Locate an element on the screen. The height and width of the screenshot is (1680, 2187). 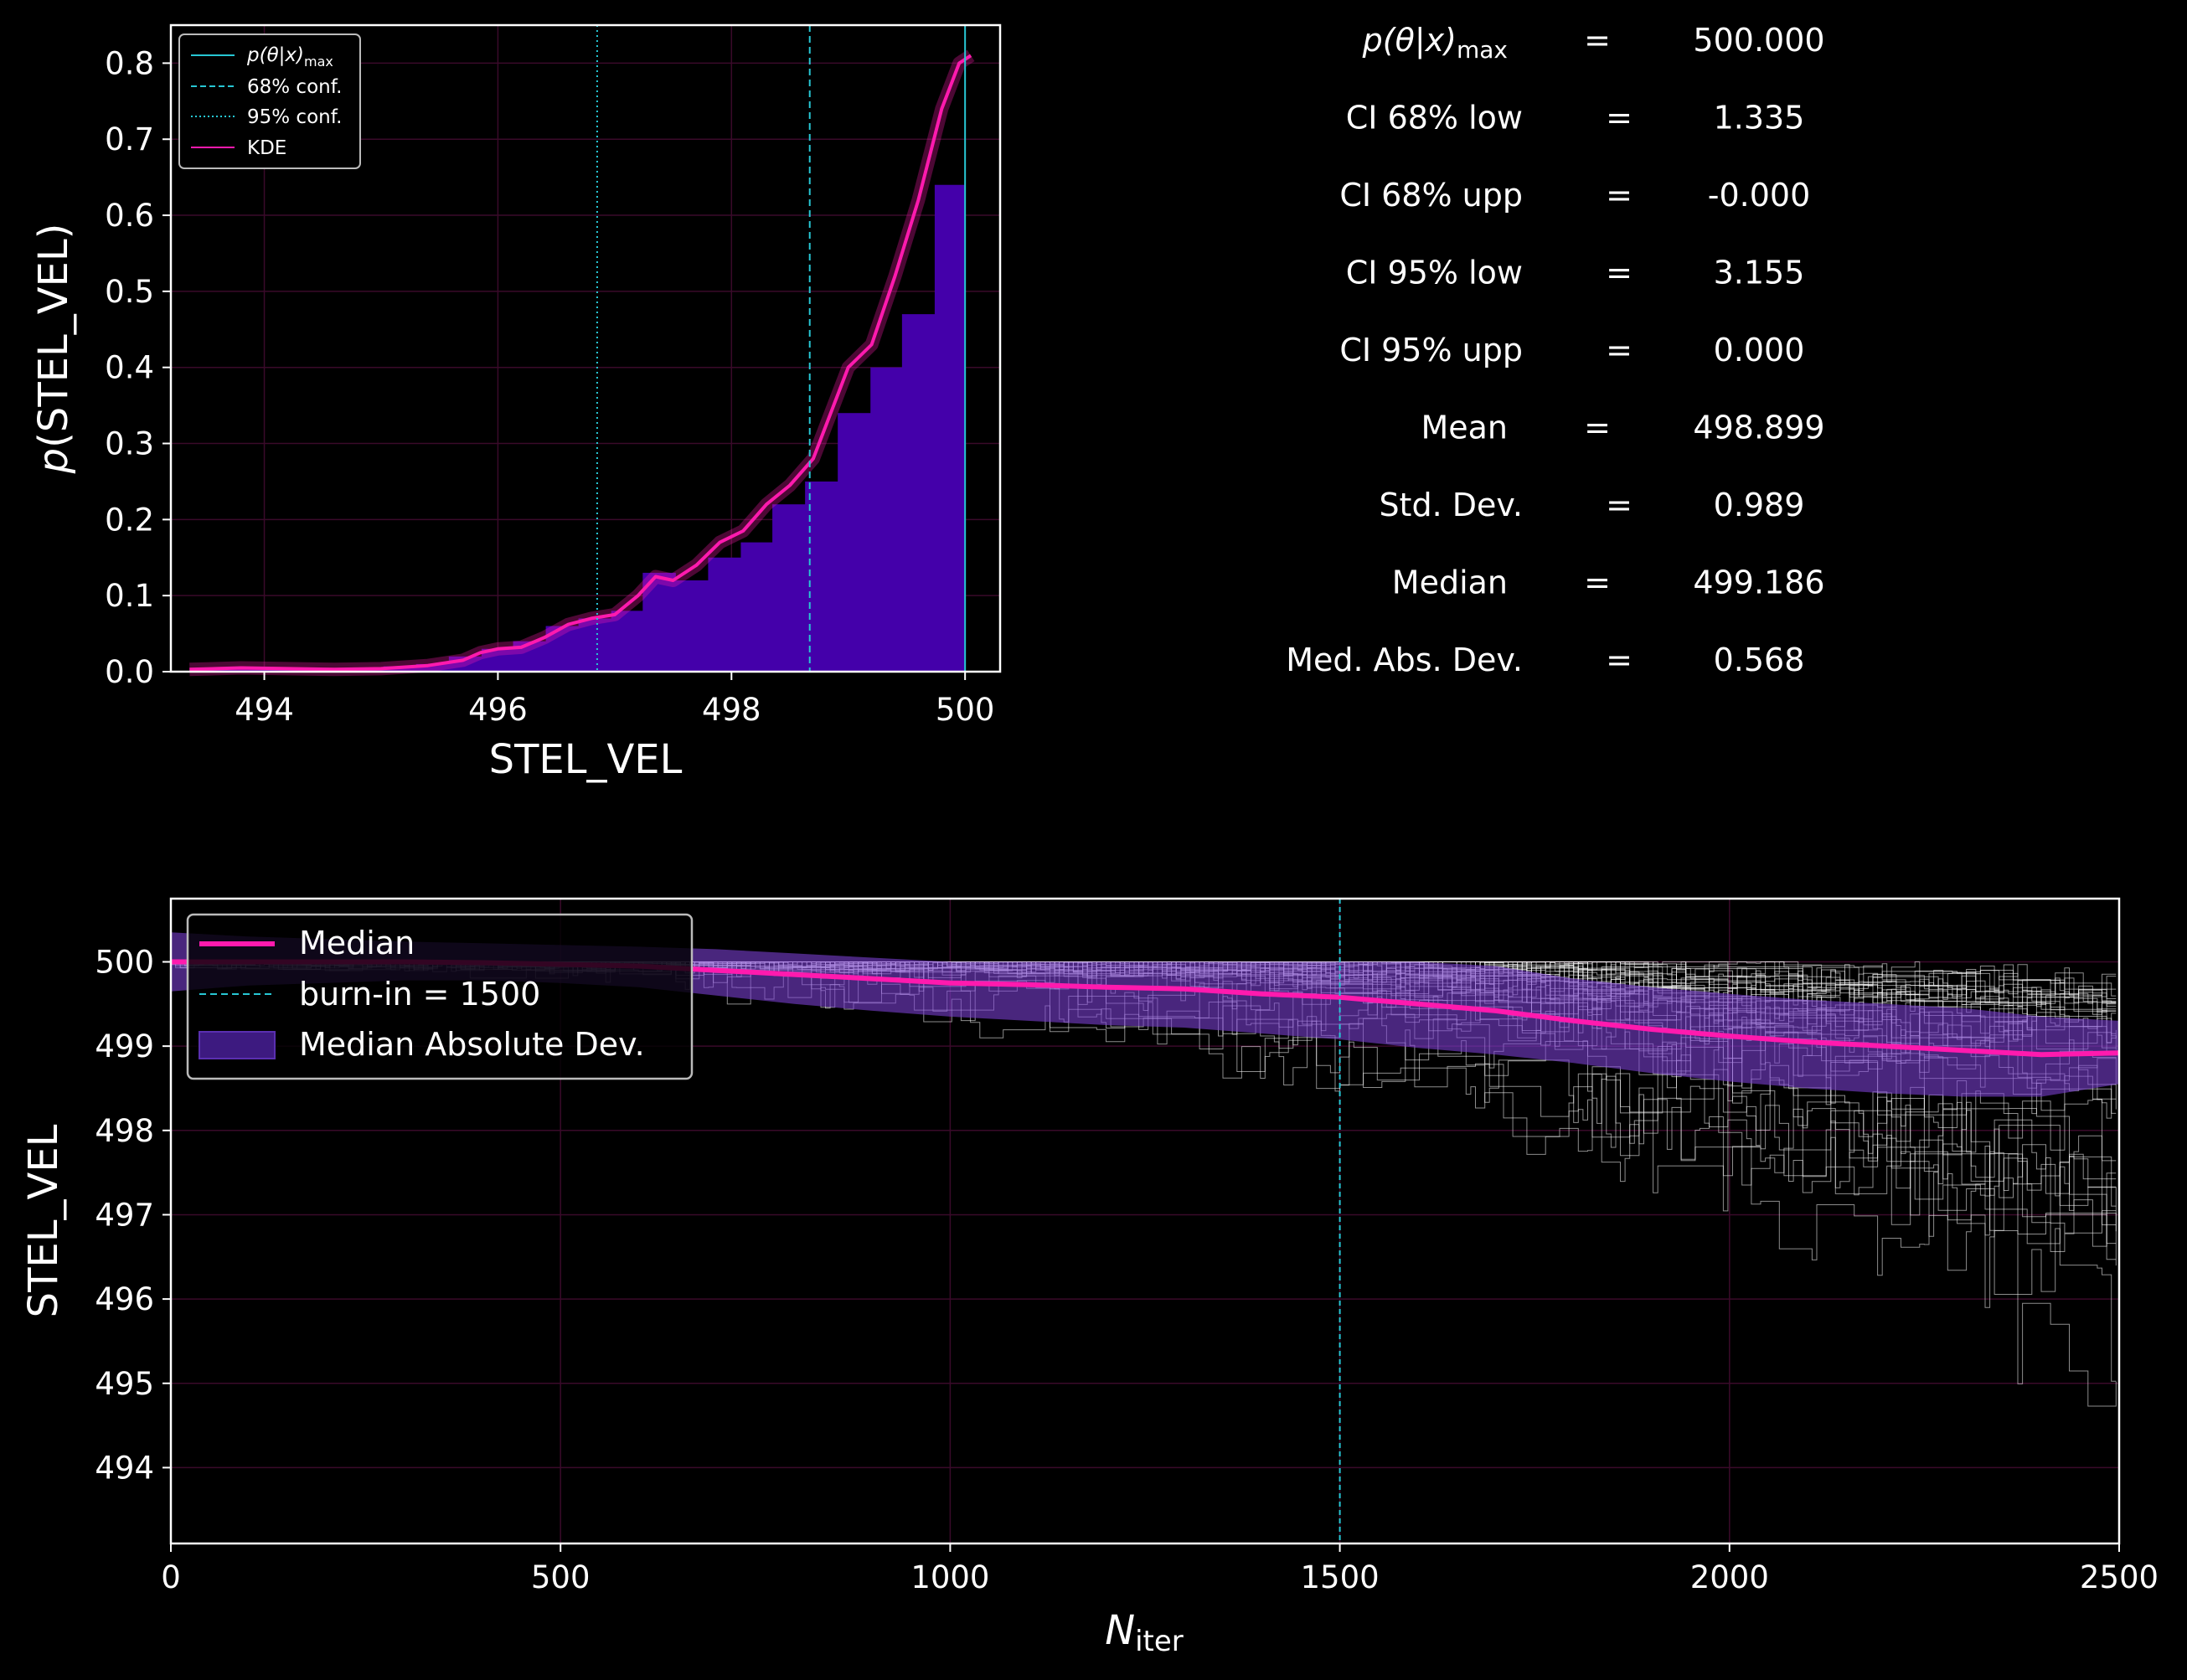
hist-ylabel: p(STEL_VEL) is located at coordinates (53, 350).